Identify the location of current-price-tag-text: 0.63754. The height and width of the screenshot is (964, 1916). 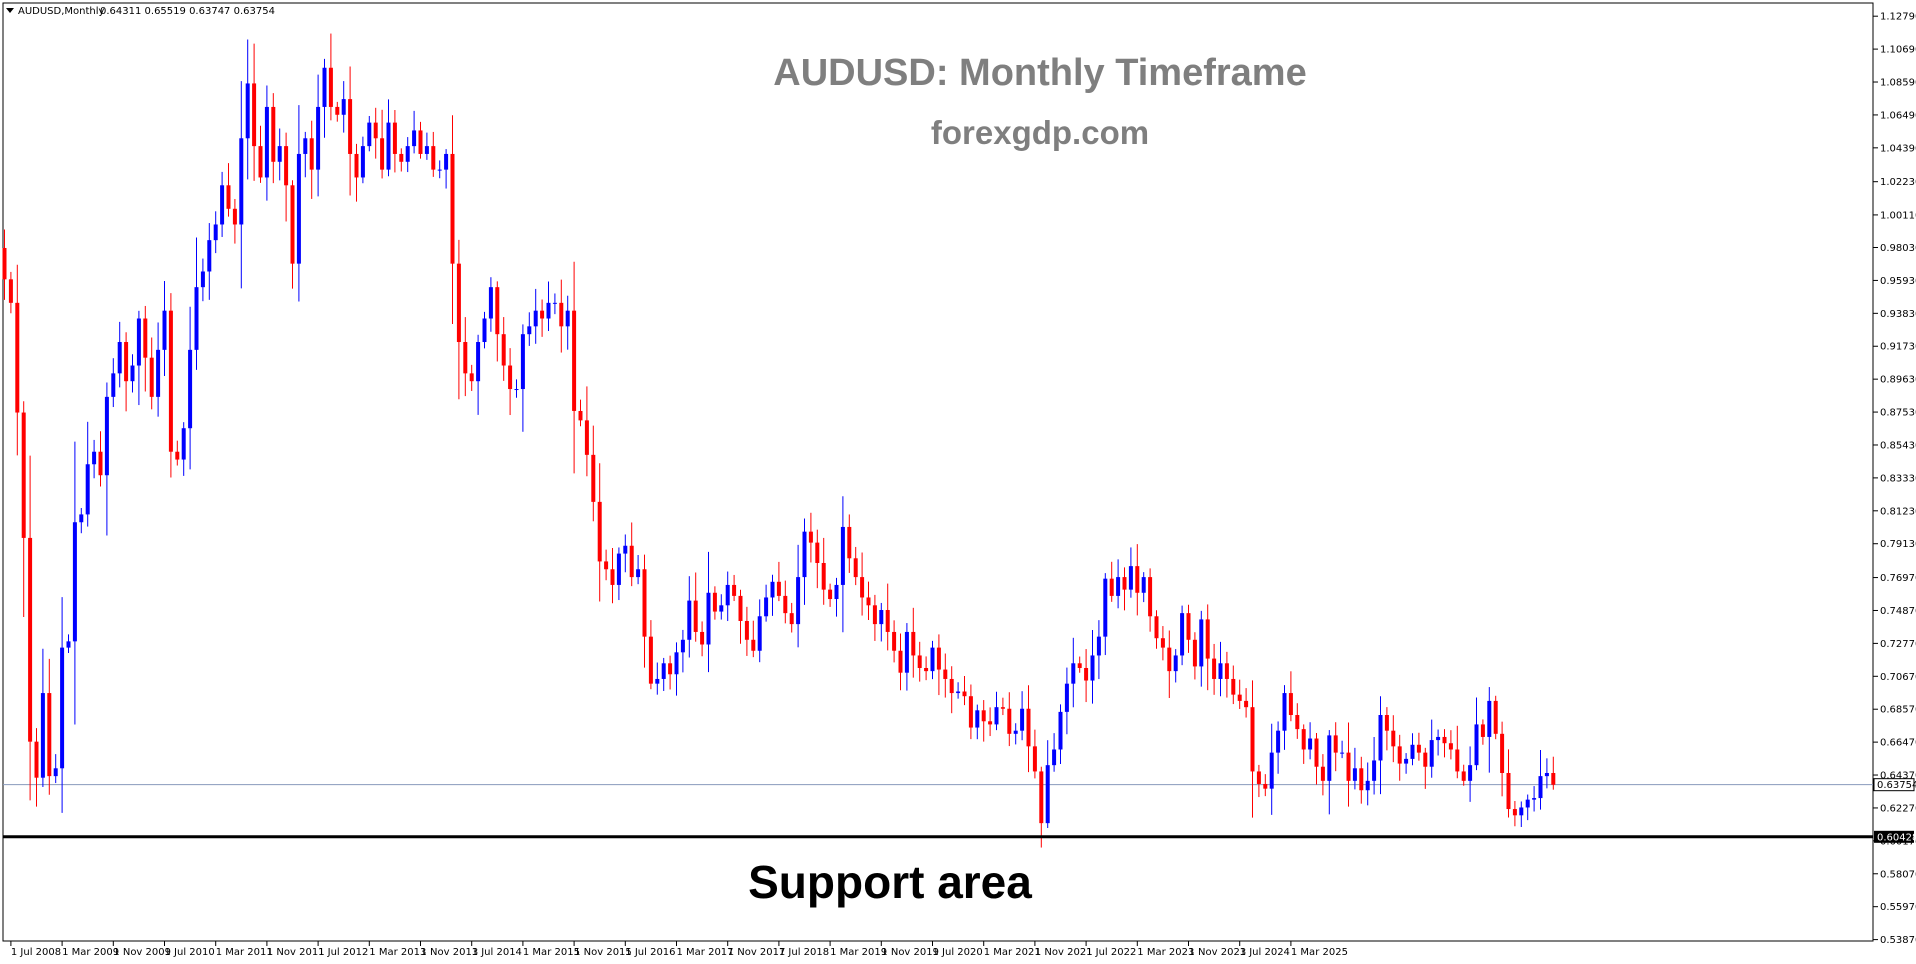
(1896, 785).